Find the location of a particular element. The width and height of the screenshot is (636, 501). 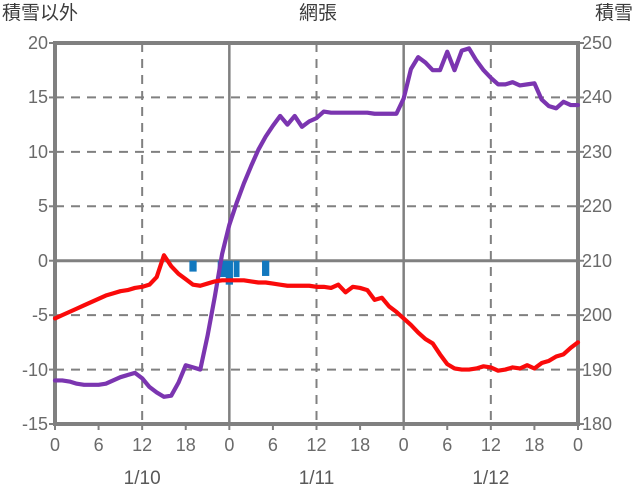

y-tick-right: 190 is located at coordinates (597, 369).